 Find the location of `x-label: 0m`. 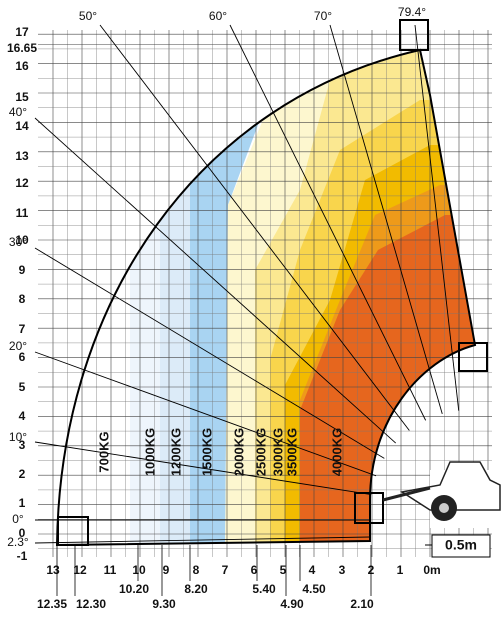

x-label: 0m is located at coordinates (431, 570).